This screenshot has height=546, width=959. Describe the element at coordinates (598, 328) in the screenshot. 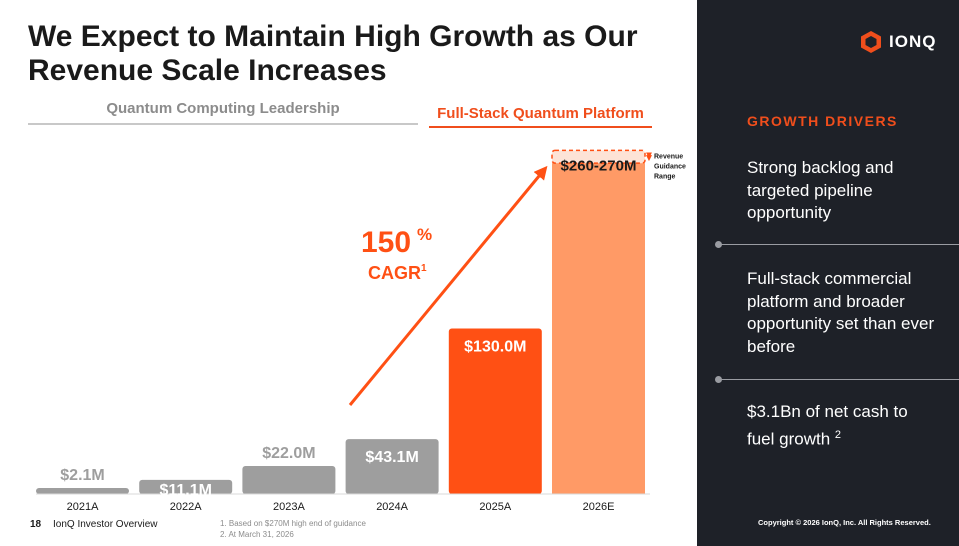

I see `bar-2026E` at that location.